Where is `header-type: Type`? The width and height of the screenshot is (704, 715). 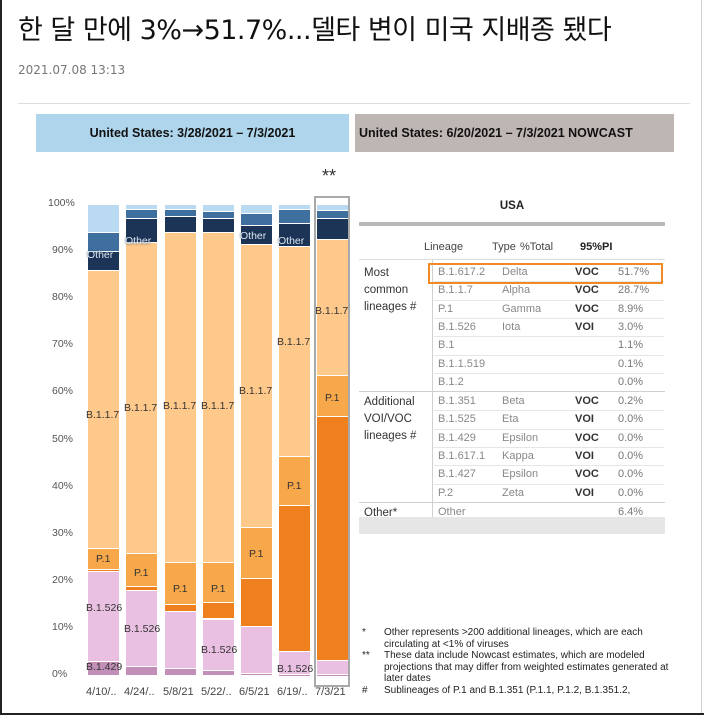
header-type: Type is located at coordinates (504, 247).